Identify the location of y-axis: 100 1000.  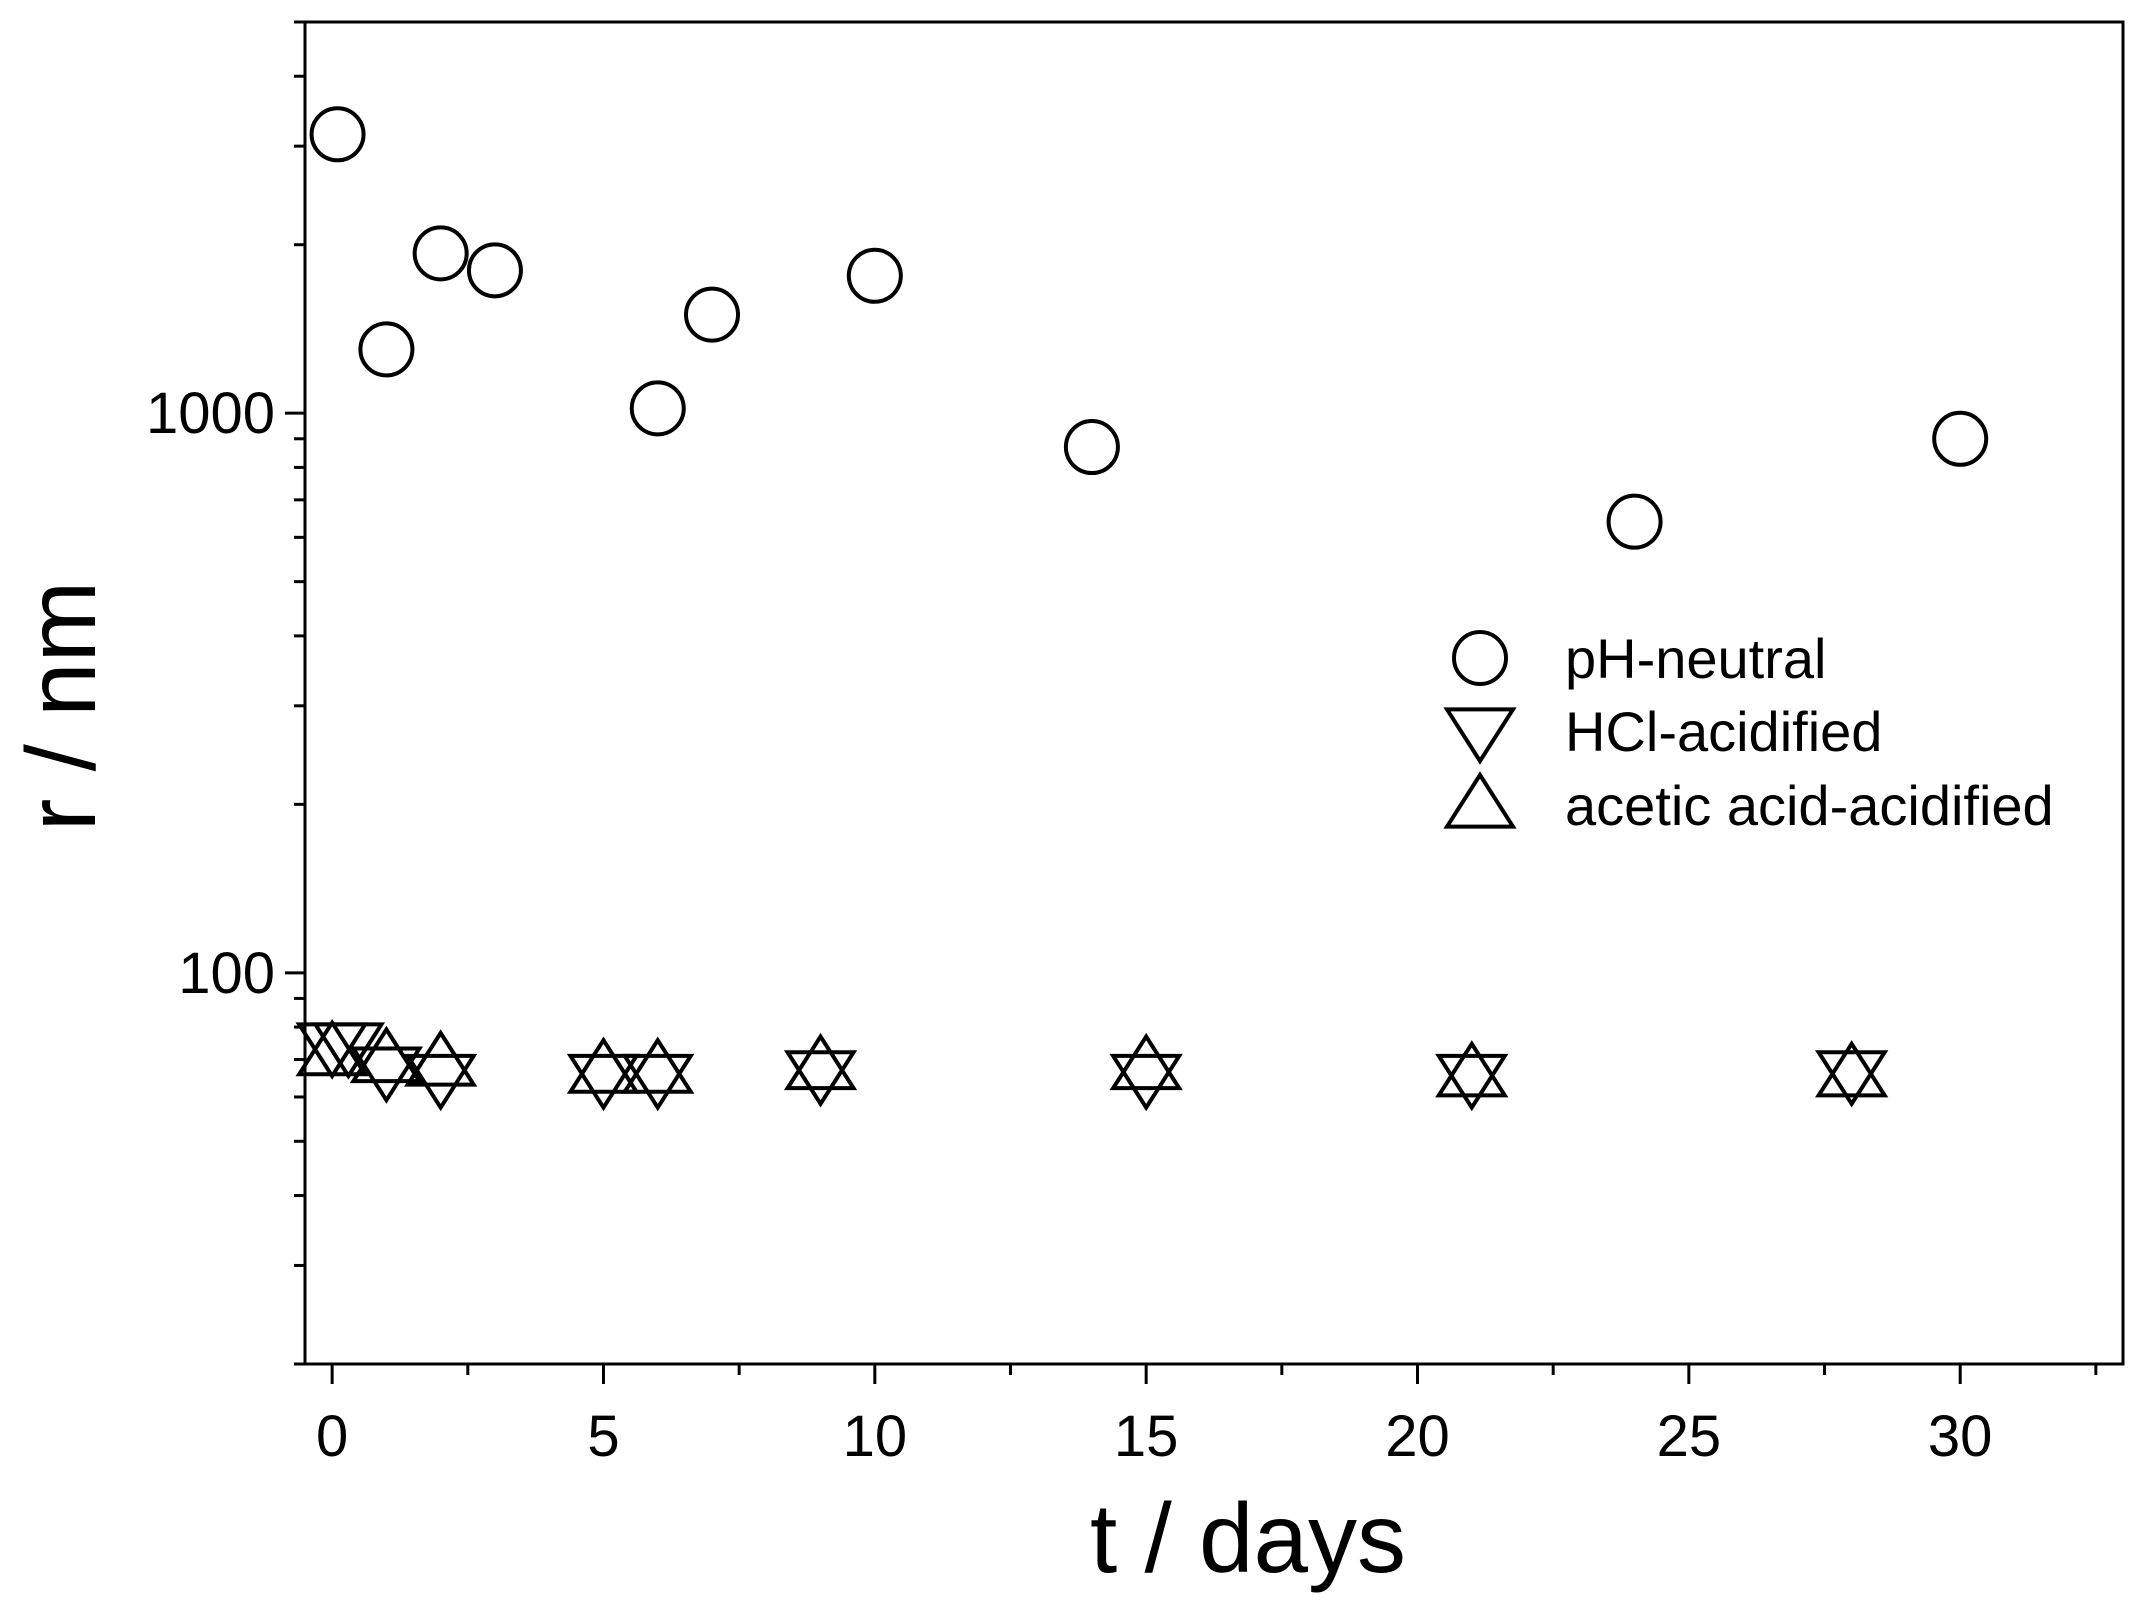
(225, 693).